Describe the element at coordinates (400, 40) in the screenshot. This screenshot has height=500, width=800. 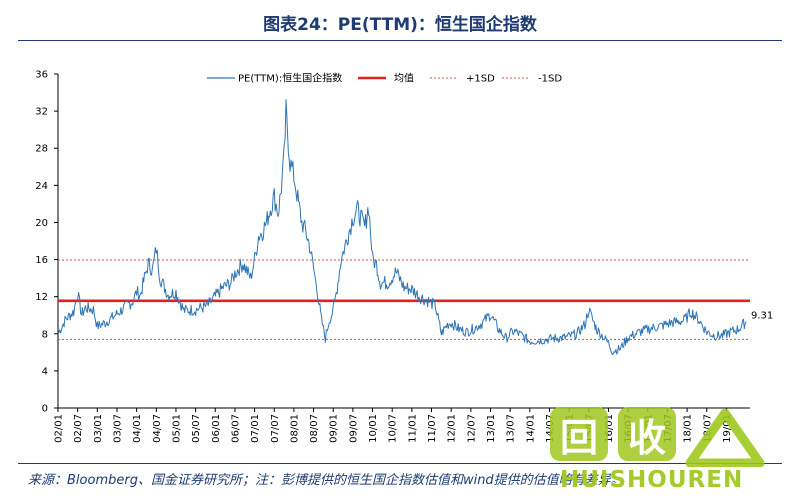
I see `top-divider` at that location.